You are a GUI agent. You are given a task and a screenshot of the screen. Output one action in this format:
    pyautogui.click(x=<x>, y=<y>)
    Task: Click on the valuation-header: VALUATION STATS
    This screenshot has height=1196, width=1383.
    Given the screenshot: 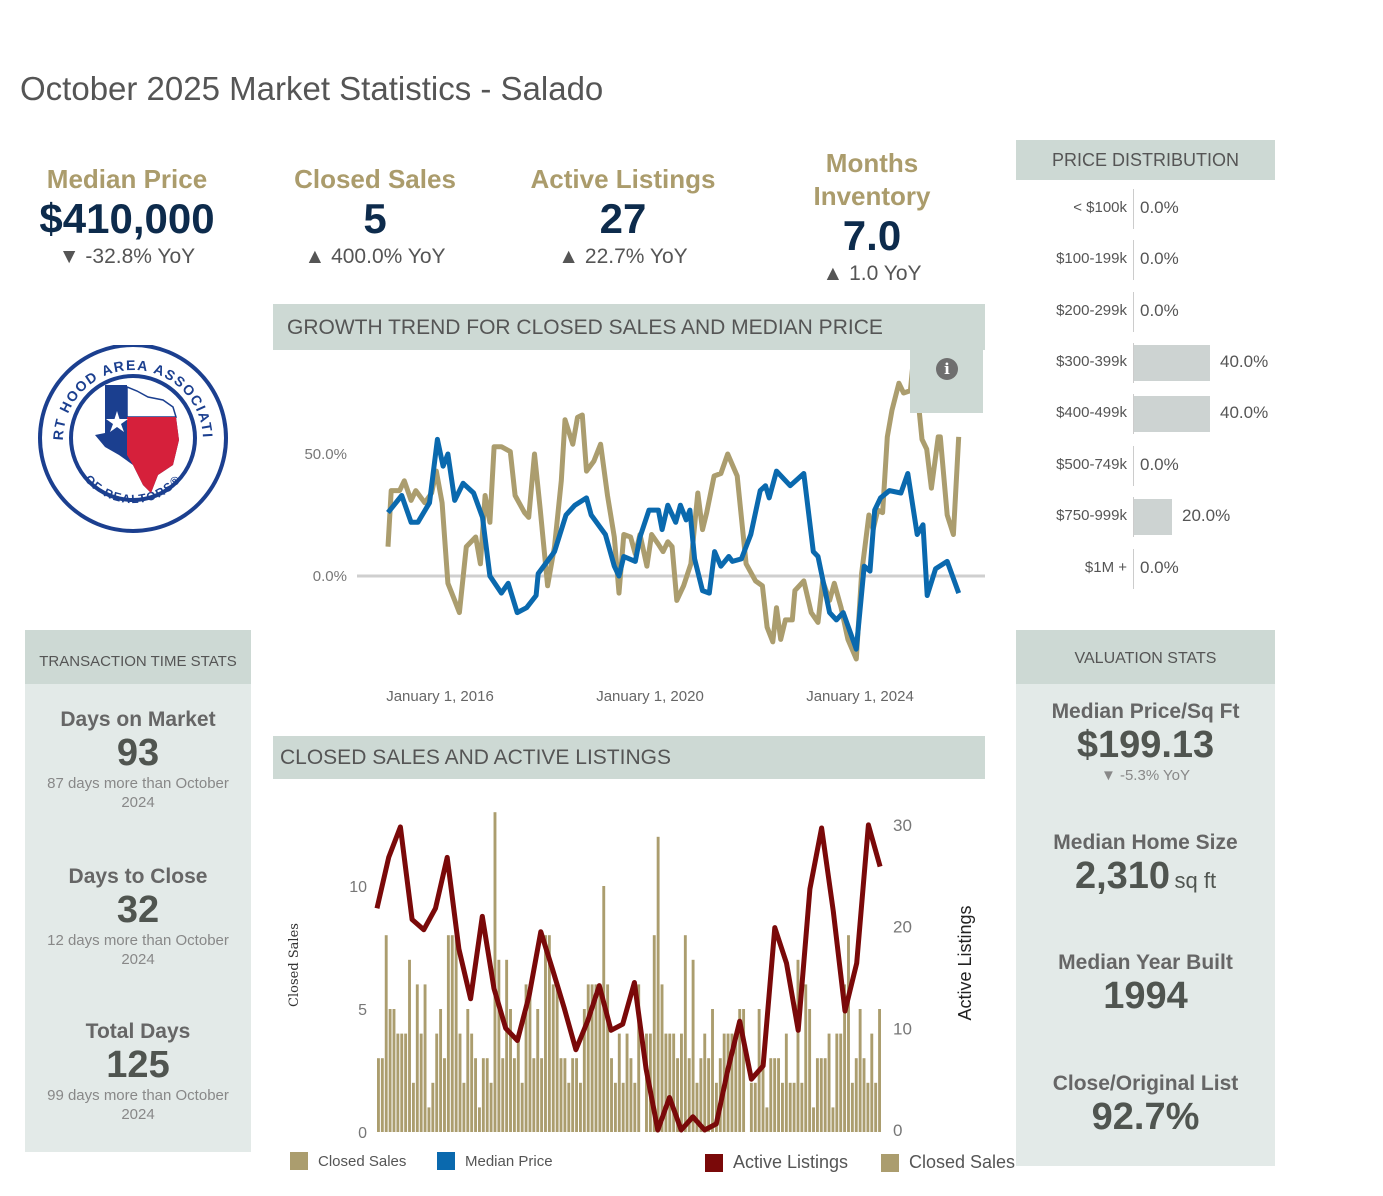 What is the action you would take?
    pyautogui.click(x=1145, y=657)
    